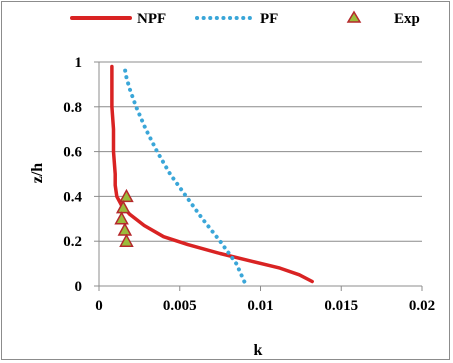 The width and height of the screenshot is (453, 363). What do you see at coordinates (72, 108) in the screenshot?
I see `y-tick-label: 0.8` at bounding box center [72, 108].